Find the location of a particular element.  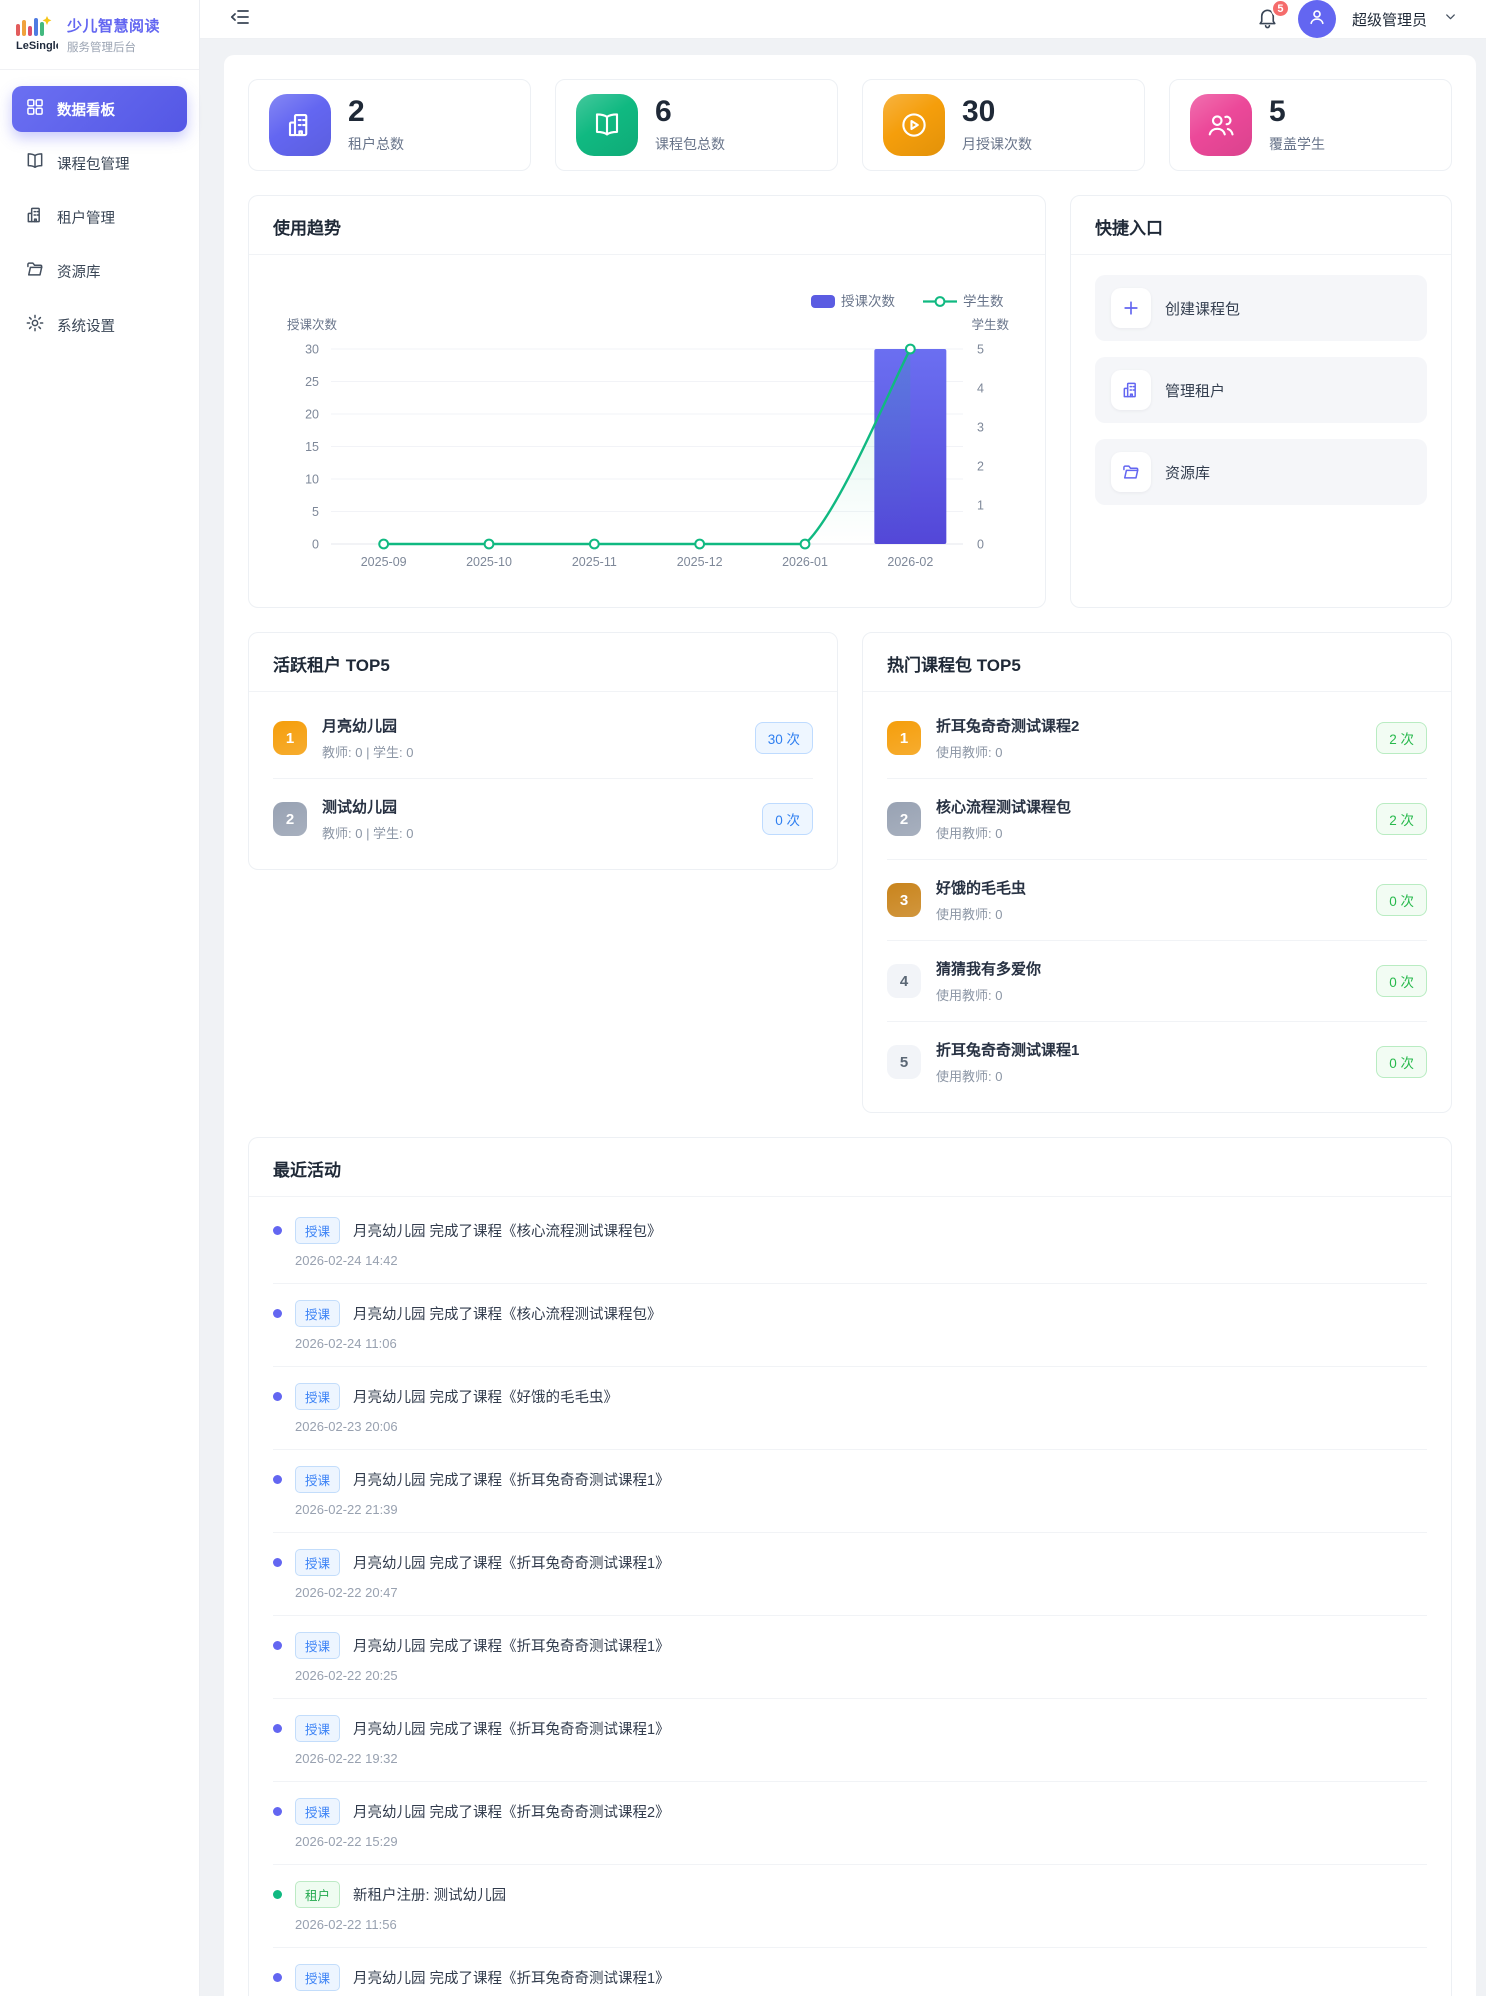

card-title: 活跃租户 TOP5 is located at coordinates (331, 665).